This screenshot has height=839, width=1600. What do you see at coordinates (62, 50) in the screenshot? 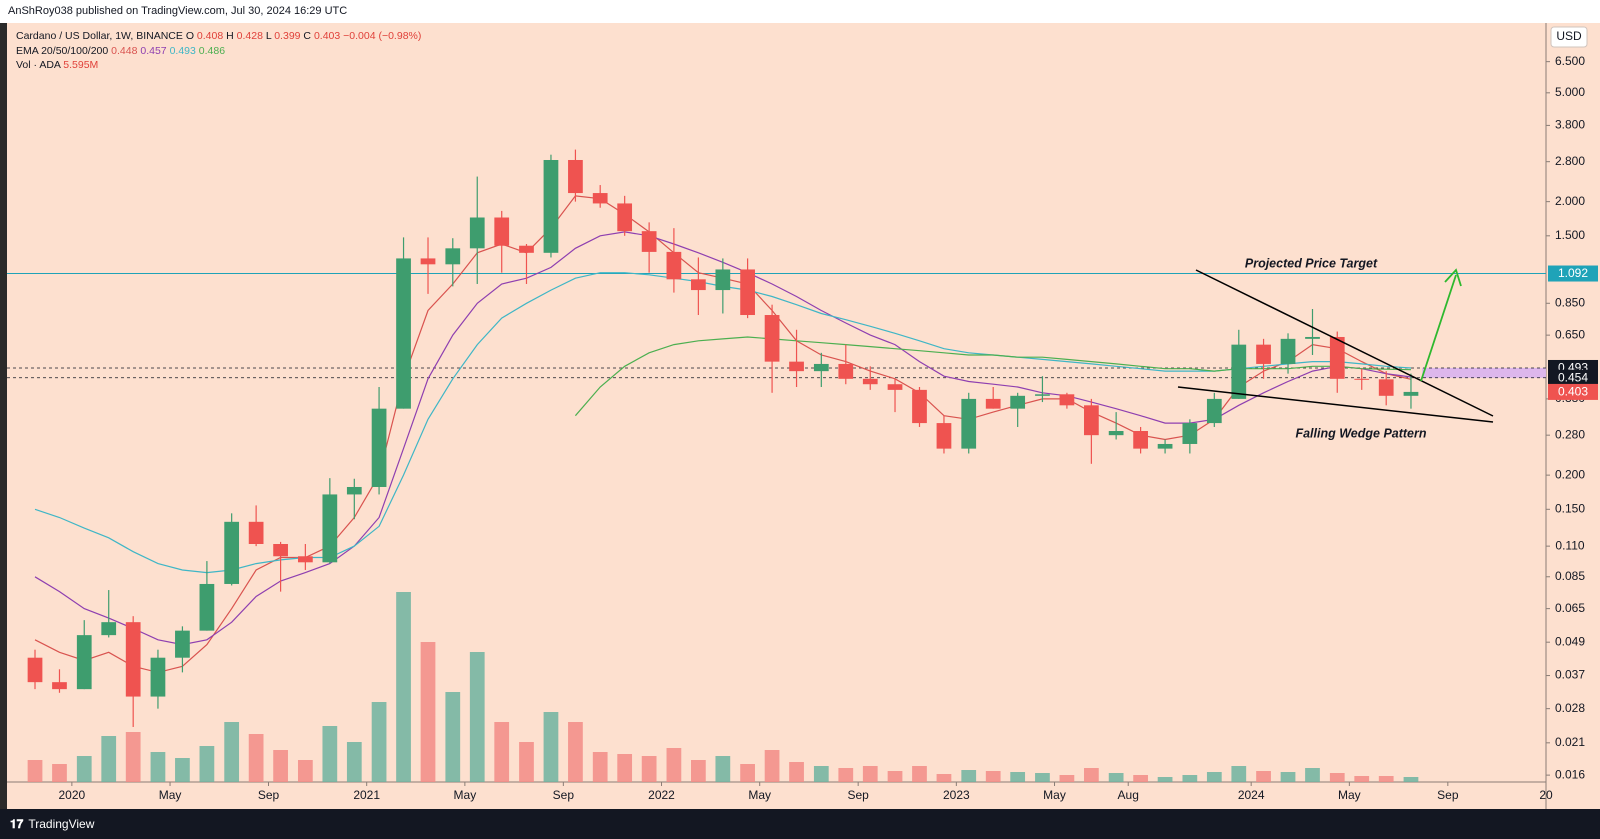
I see `ema-label: EMA 20/50/100/200` at bounding box center [62, 50].